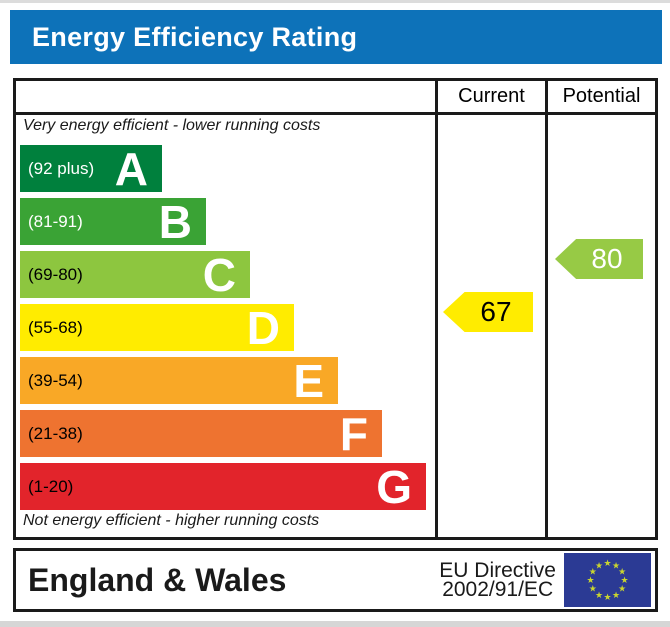 The width and height of the screenshot is (670, 627). Describe the element at coordinates (335, 624) in the screenshot. I see `page-edge-bottom` at that location.